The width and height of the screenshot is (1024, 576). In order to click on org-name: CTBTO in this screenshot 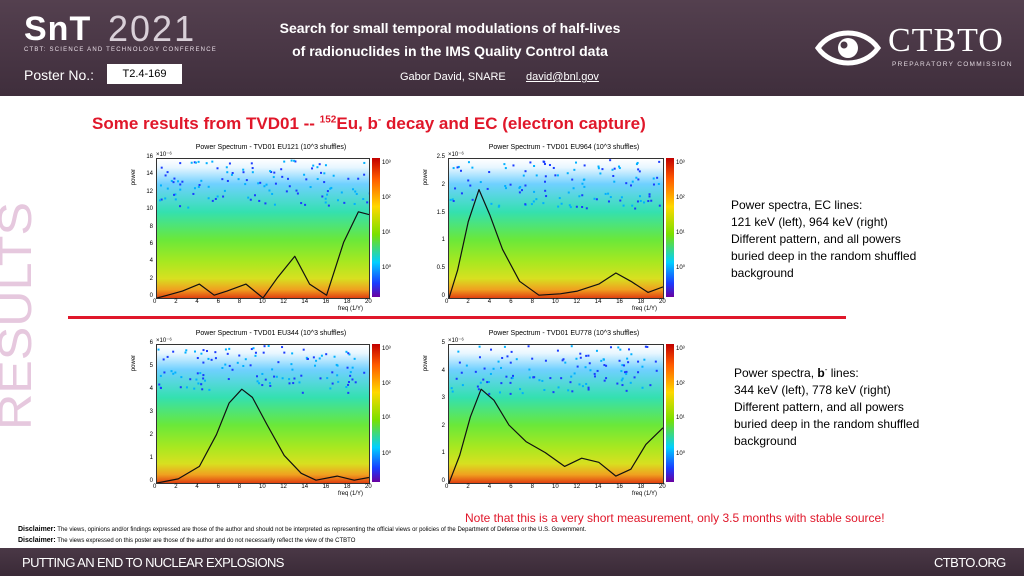, I will do `click(946, 41)`.